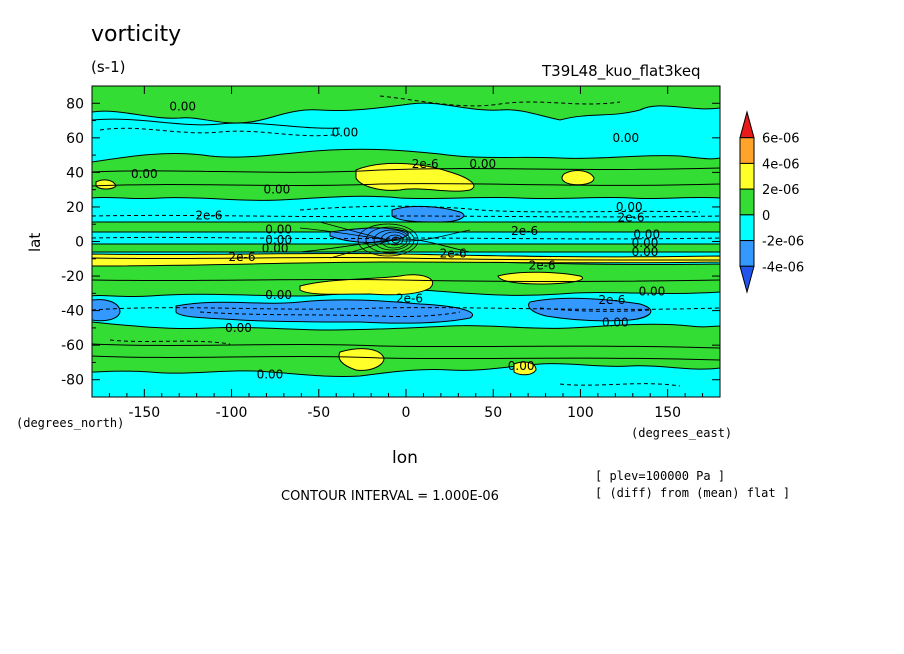  Describe the element at coordinates (428, 214) in the screenshot. I see `fill-blue-patch-north-tropical` at that location.